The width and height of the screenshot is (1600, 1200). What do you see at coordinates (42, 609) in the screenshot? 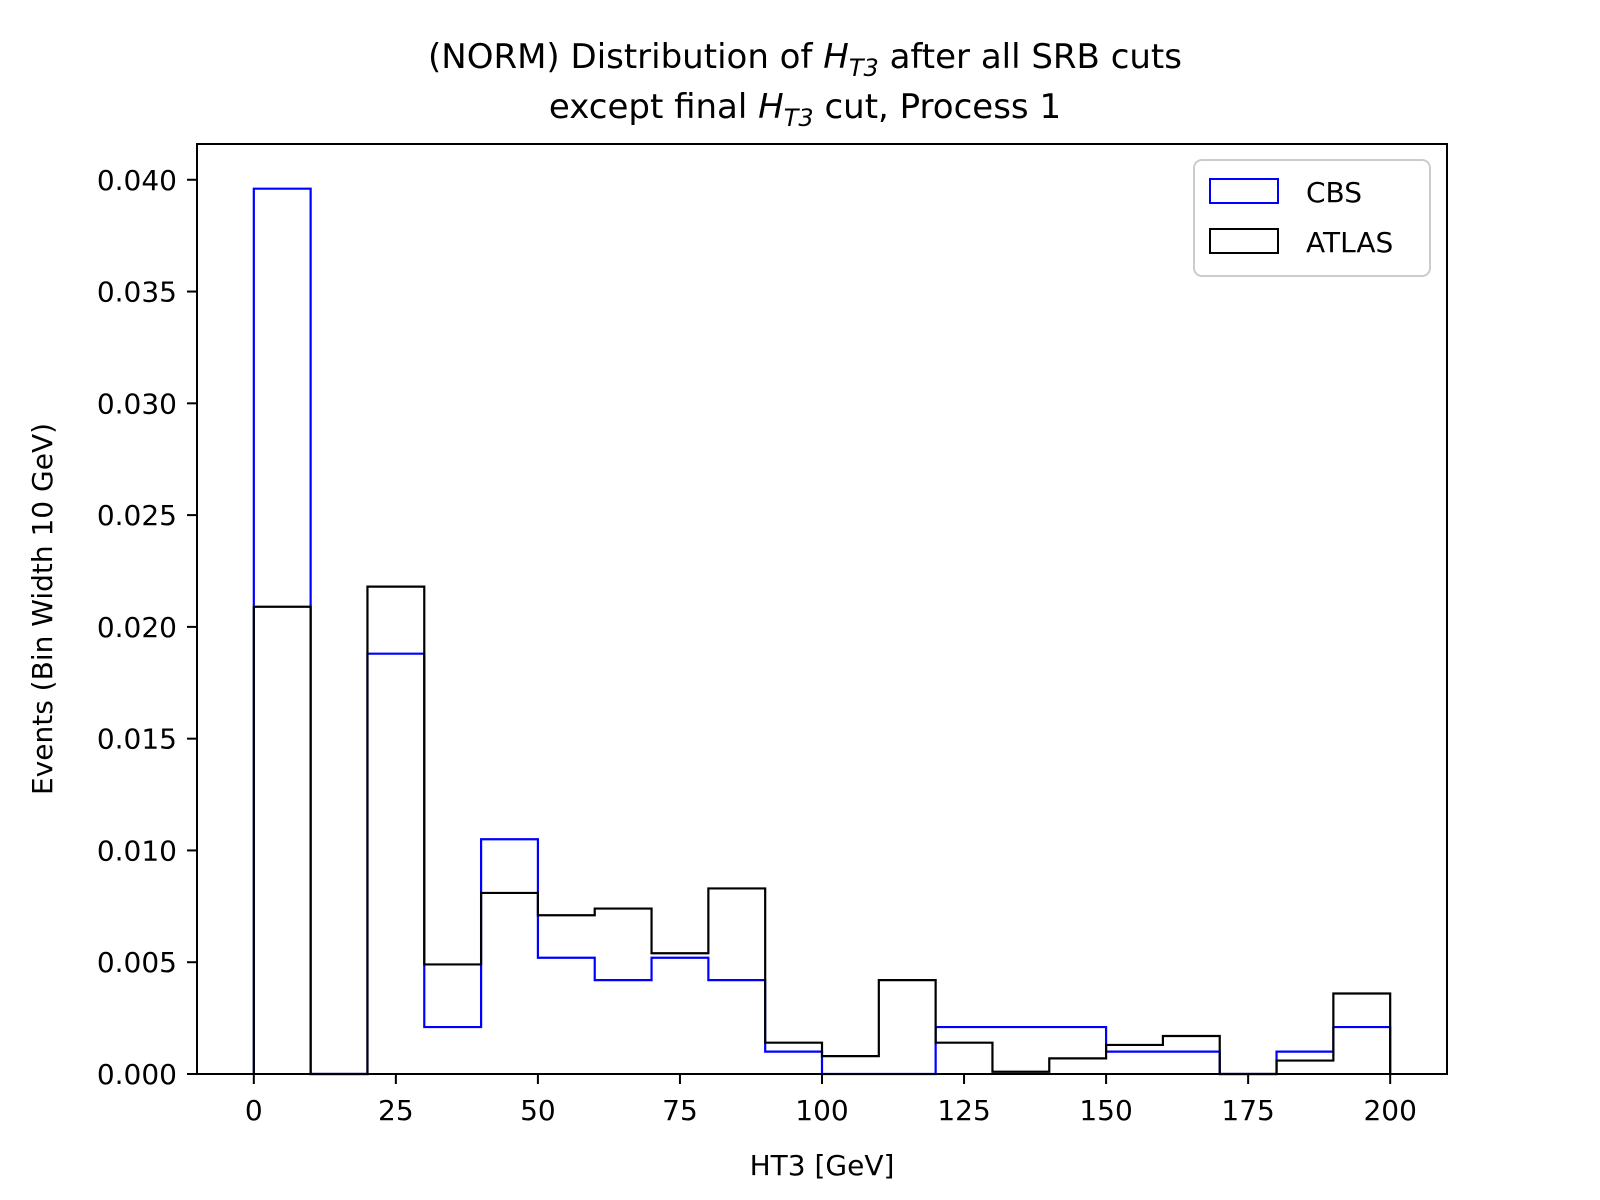
I see `y-axis-label: Events (Bin Width 10 GeV)` at bounding box center [42, 609].